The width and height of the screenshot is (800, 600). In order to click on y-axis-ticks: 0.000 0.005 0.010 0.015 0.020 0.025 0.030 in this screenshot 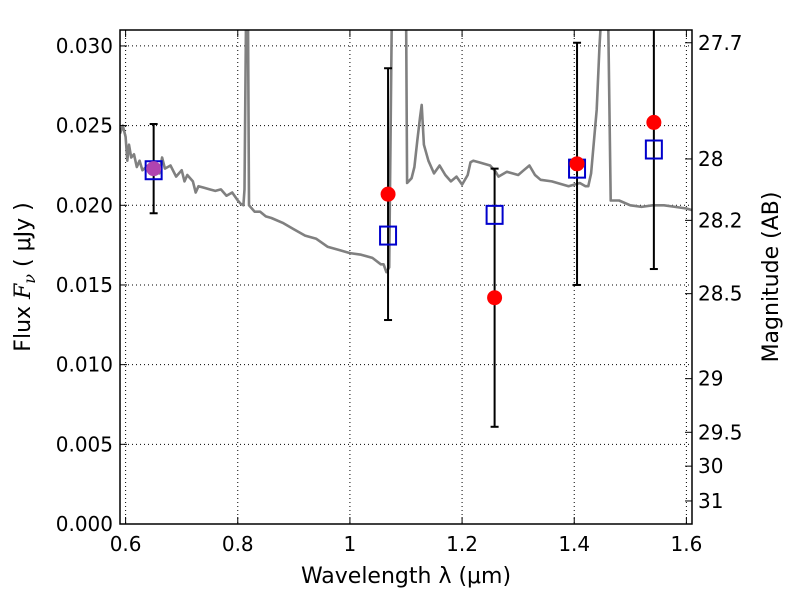, I will do `click(91, 285)`.